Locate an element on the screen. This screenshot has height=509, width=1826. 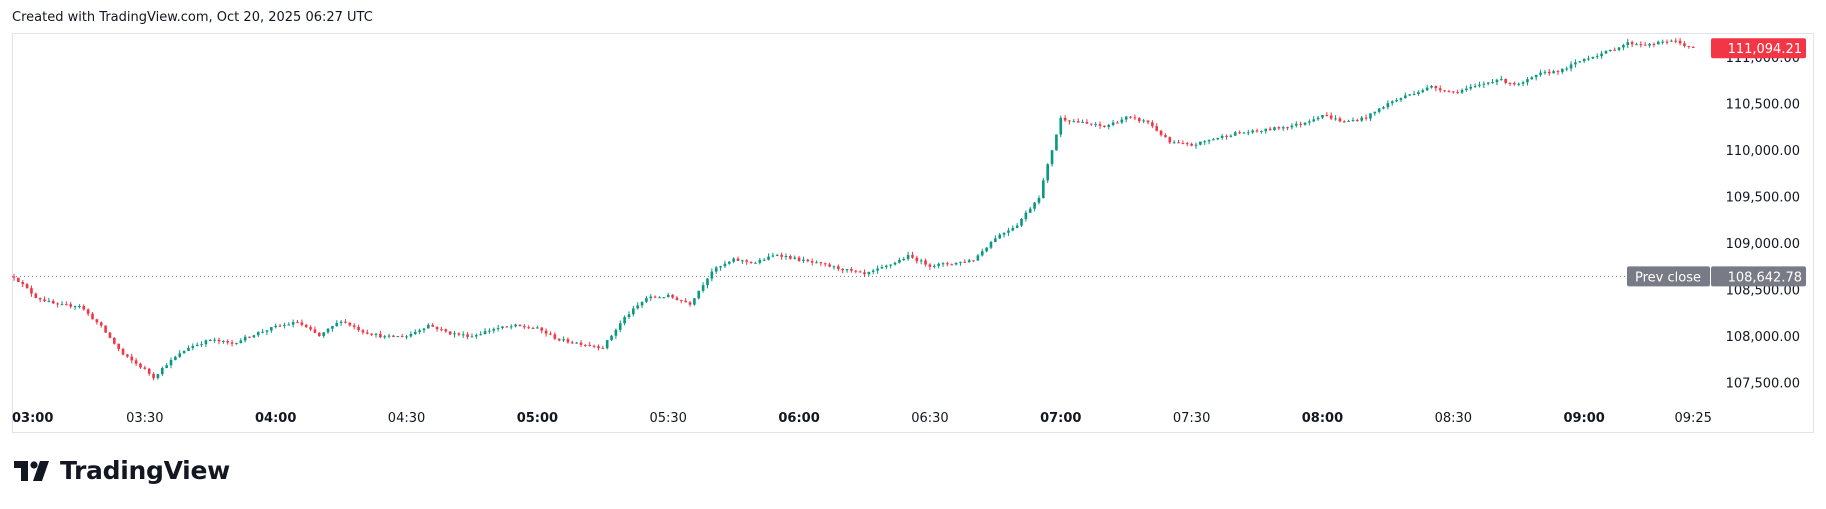
x-axis-tick-label: 05:30 is located at coordinates (667, 418).